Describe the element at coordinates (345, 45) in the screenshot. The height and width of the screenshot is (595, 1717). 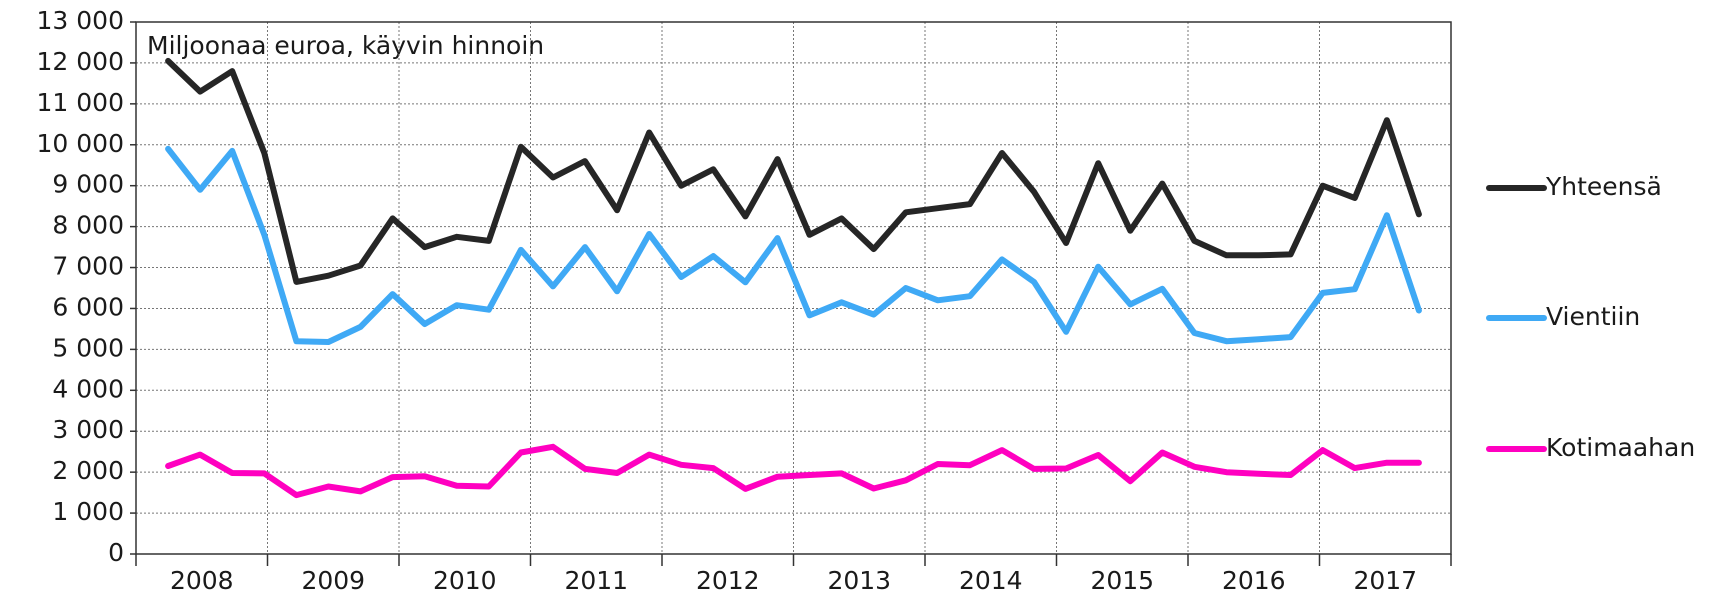
I see `annotation: Miljoonaa euroa, käyvin hinnoin` at that location.